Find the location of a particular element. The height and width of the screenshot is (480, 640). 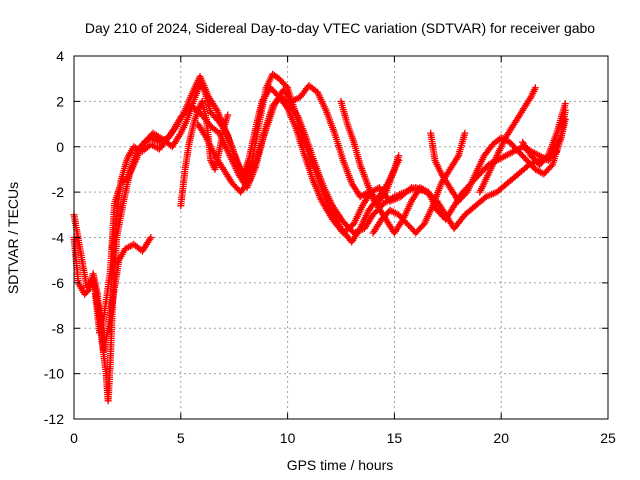

y-tick-label: -8 is located at coordinates (58, 328).